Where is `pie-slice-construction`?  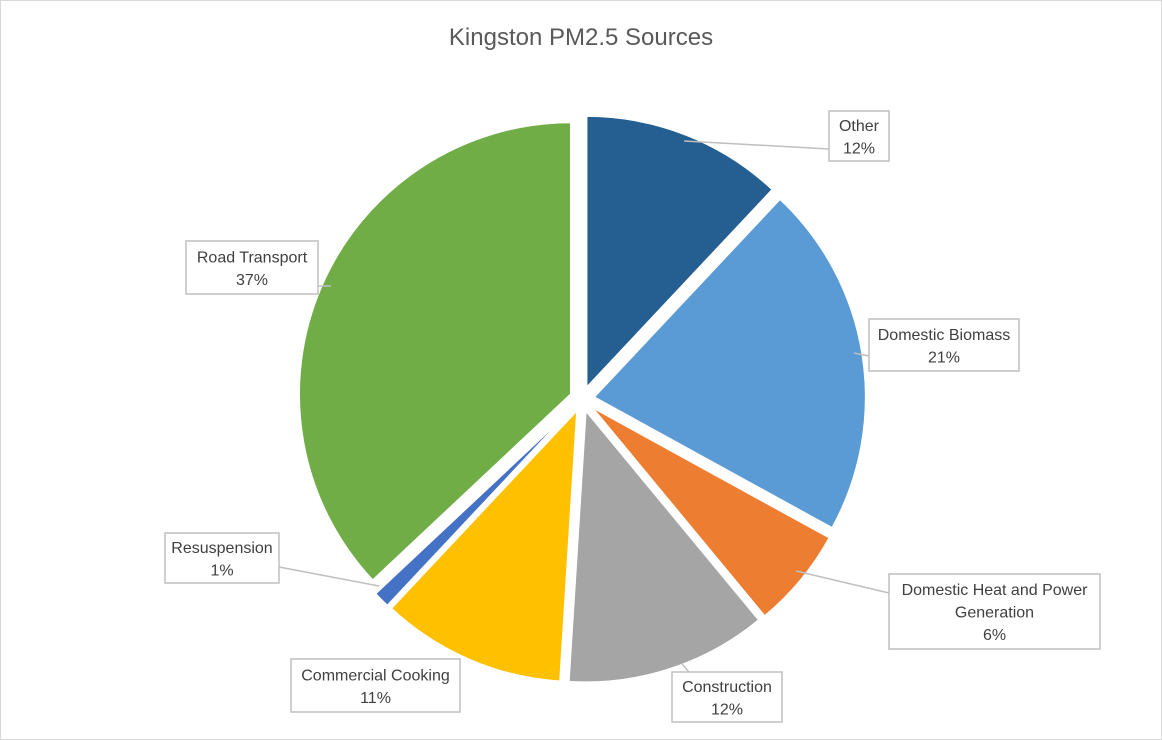
pie-slice-construction is located at coordinates (664, 545).